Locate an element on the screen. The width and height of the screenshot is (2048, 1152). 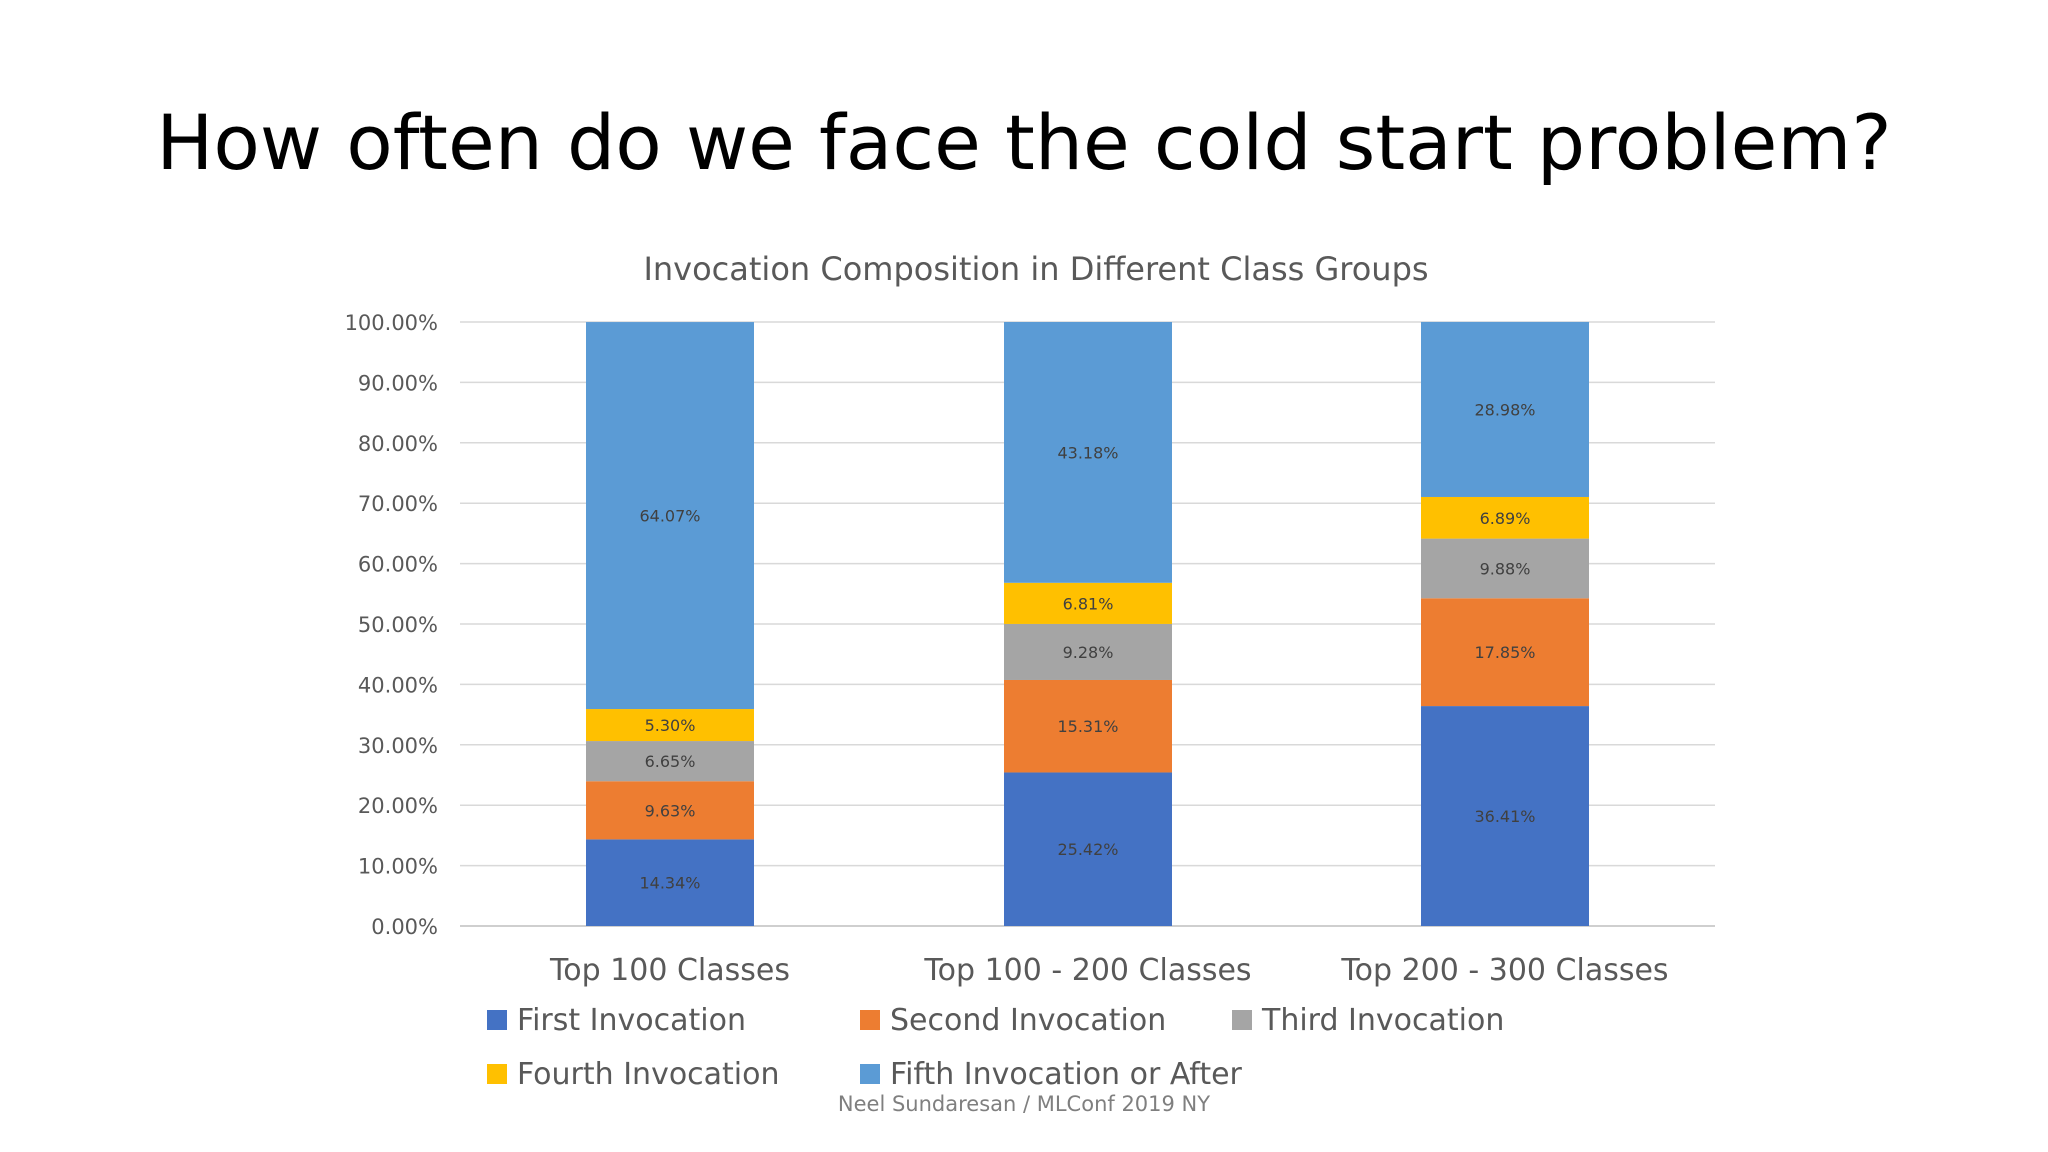
y-tick-label: 70.00% is located at coordinates (398, 504).